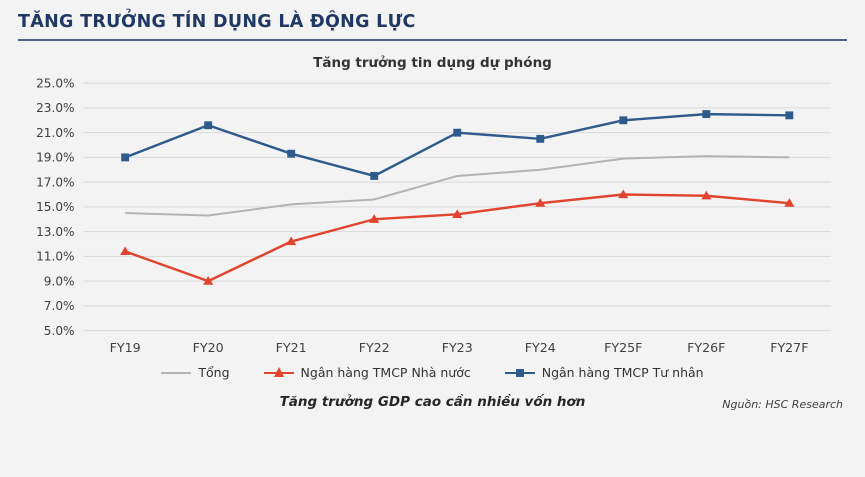 The height and width of the screenshot is (477, 865). Describe the element at coordinates (124, 347) in the screenshot. I see `x-tick-label: FY19` at that location.